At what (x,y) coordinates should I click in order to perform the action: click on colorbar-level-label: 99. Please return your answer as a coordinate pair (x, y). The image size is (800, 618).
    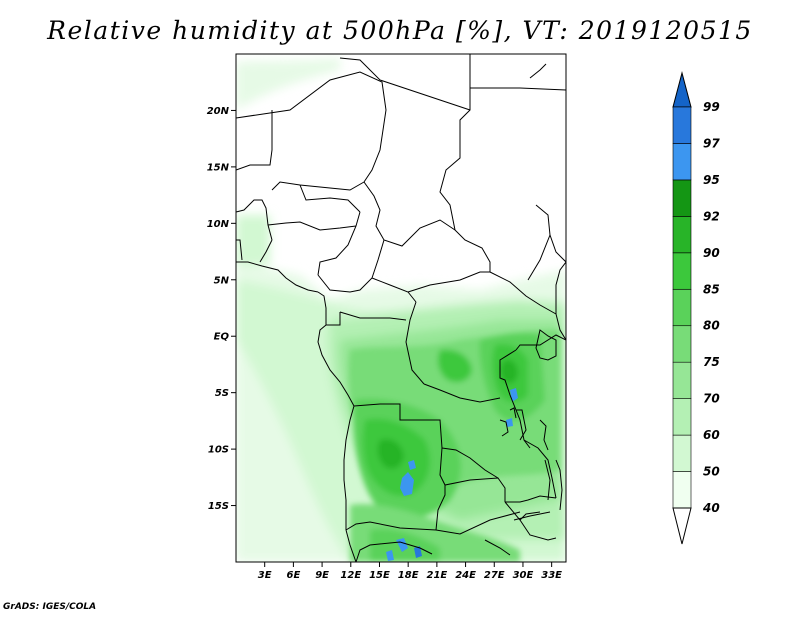
    Looking at the image, I should click on (711, 107).